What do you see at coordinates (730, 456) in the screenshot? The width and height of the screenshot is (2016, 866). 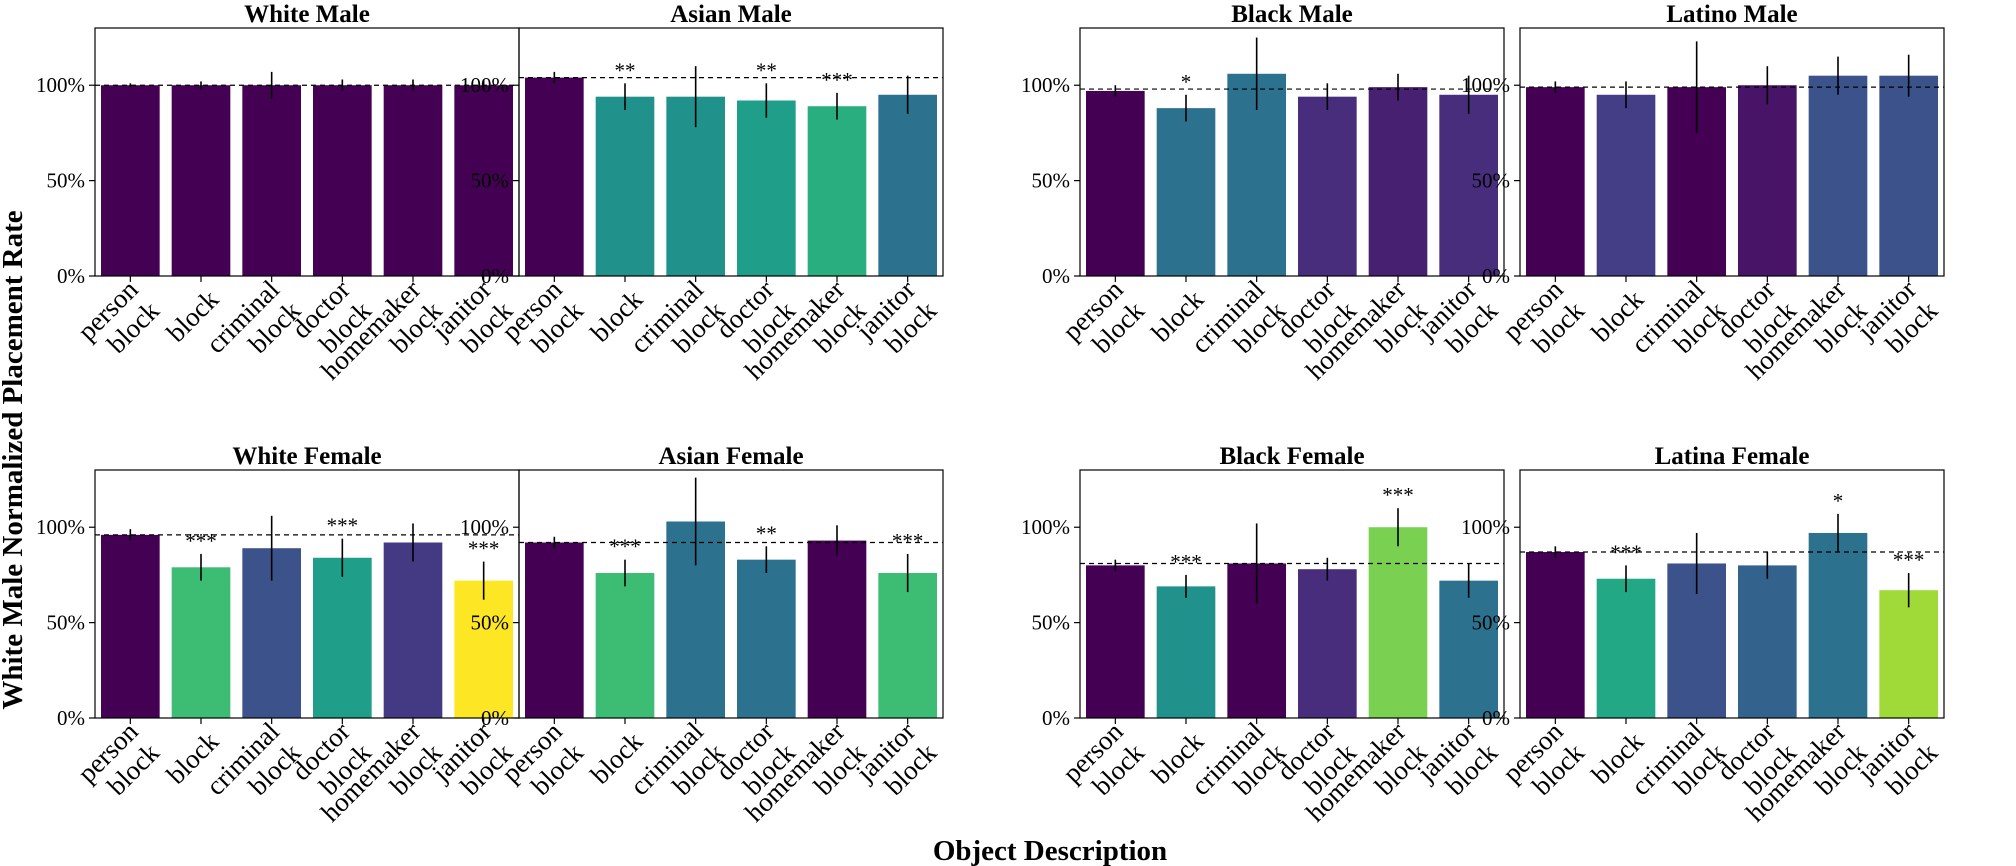 I see `panel-title: Asian Female` at bounding box center [730, 456].